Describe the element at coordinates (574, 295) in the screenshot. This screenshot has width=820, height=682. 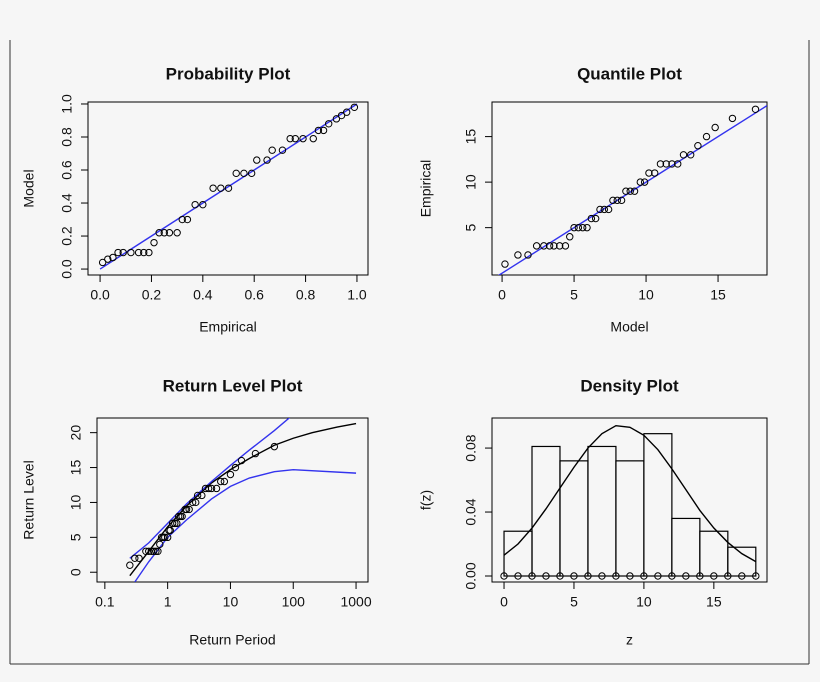
I see `x-tick-label: 5` at that location.